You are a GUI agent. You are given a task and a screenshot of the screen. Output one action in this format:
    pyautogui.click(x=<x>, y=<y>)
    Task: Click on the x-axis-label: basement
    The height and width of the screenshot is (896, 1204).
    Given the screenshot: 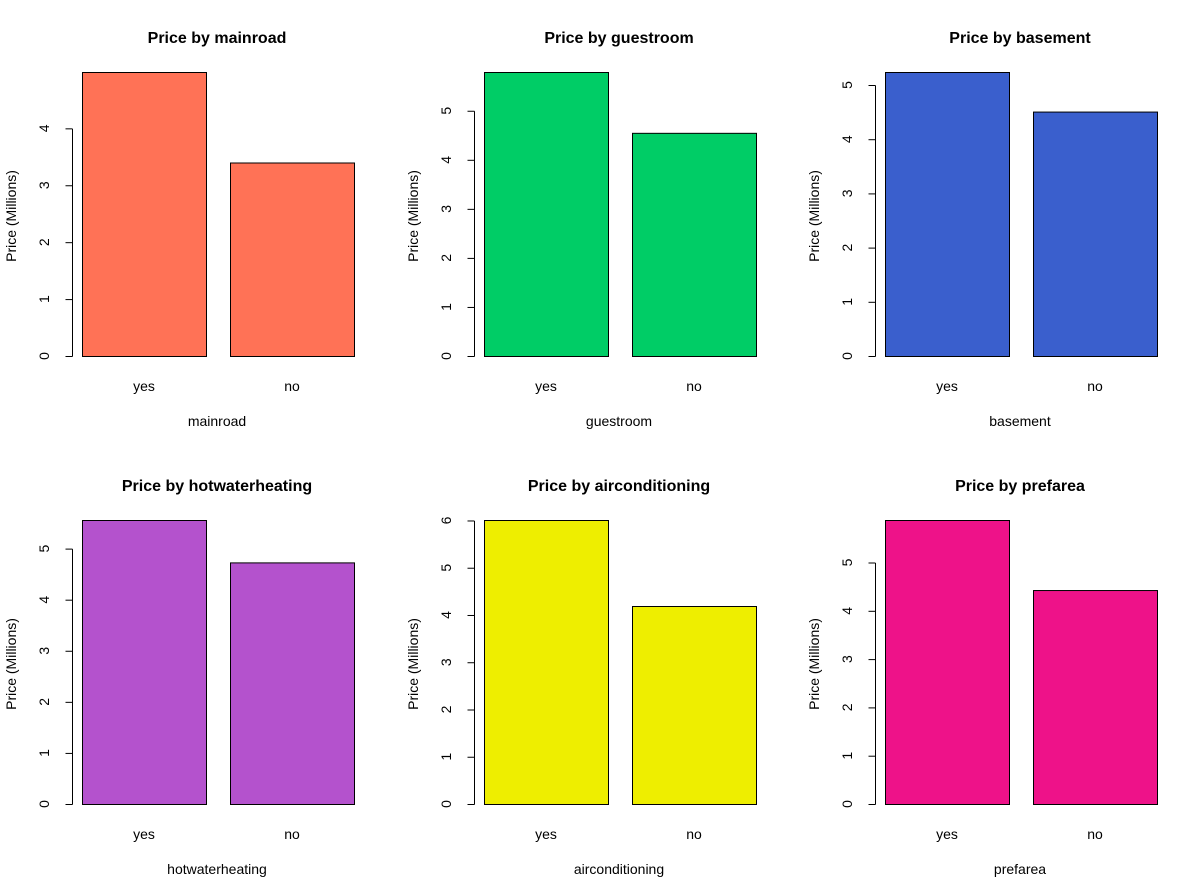 What is the action you would take?
    pyautogui.click(x=1020, y=421)
    